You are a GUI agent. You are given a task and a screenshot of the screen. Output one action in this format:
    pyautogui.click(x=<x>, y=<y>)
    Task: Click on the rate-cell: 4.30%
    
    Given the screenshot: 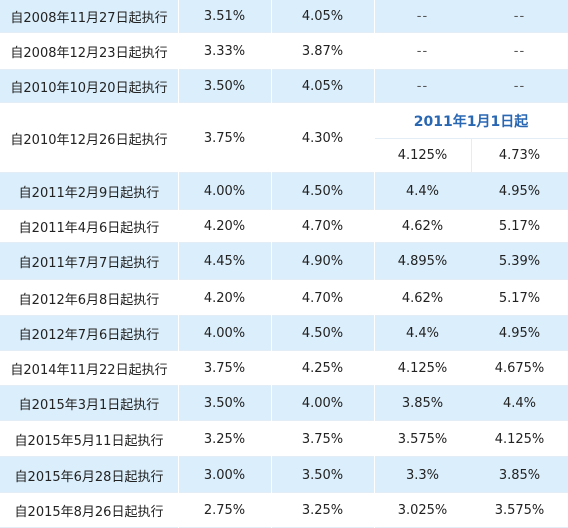 What is the action you would take?
    pyautogui.click(x=322, y=138)
    